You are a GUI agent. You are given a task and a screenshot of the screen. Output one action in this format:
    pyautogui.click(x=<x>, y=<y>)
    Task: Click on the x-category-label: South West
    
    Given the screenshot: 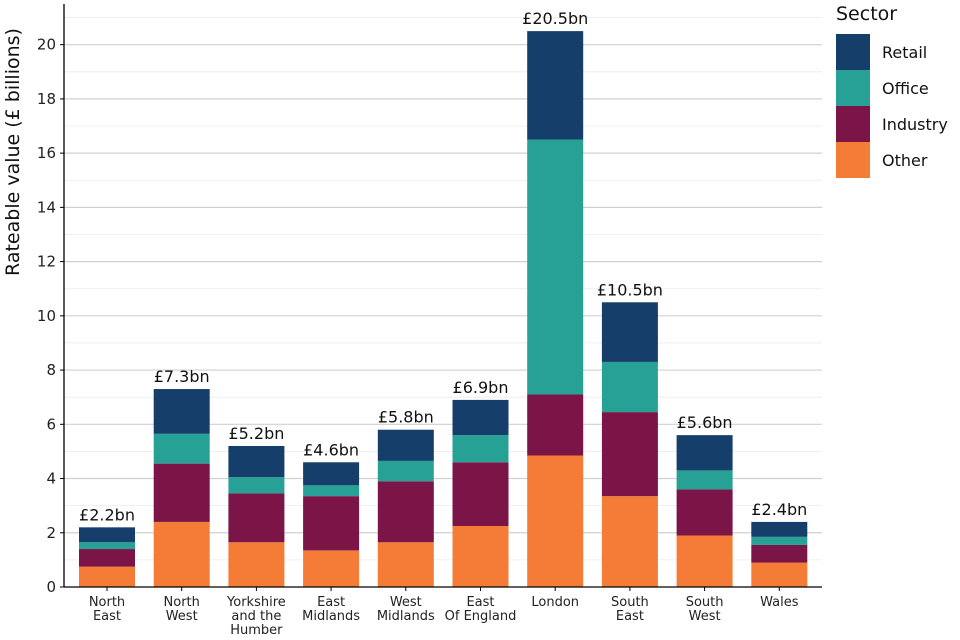 What is the action you would take?
    pyautogui.click(x=705, y=609)
    